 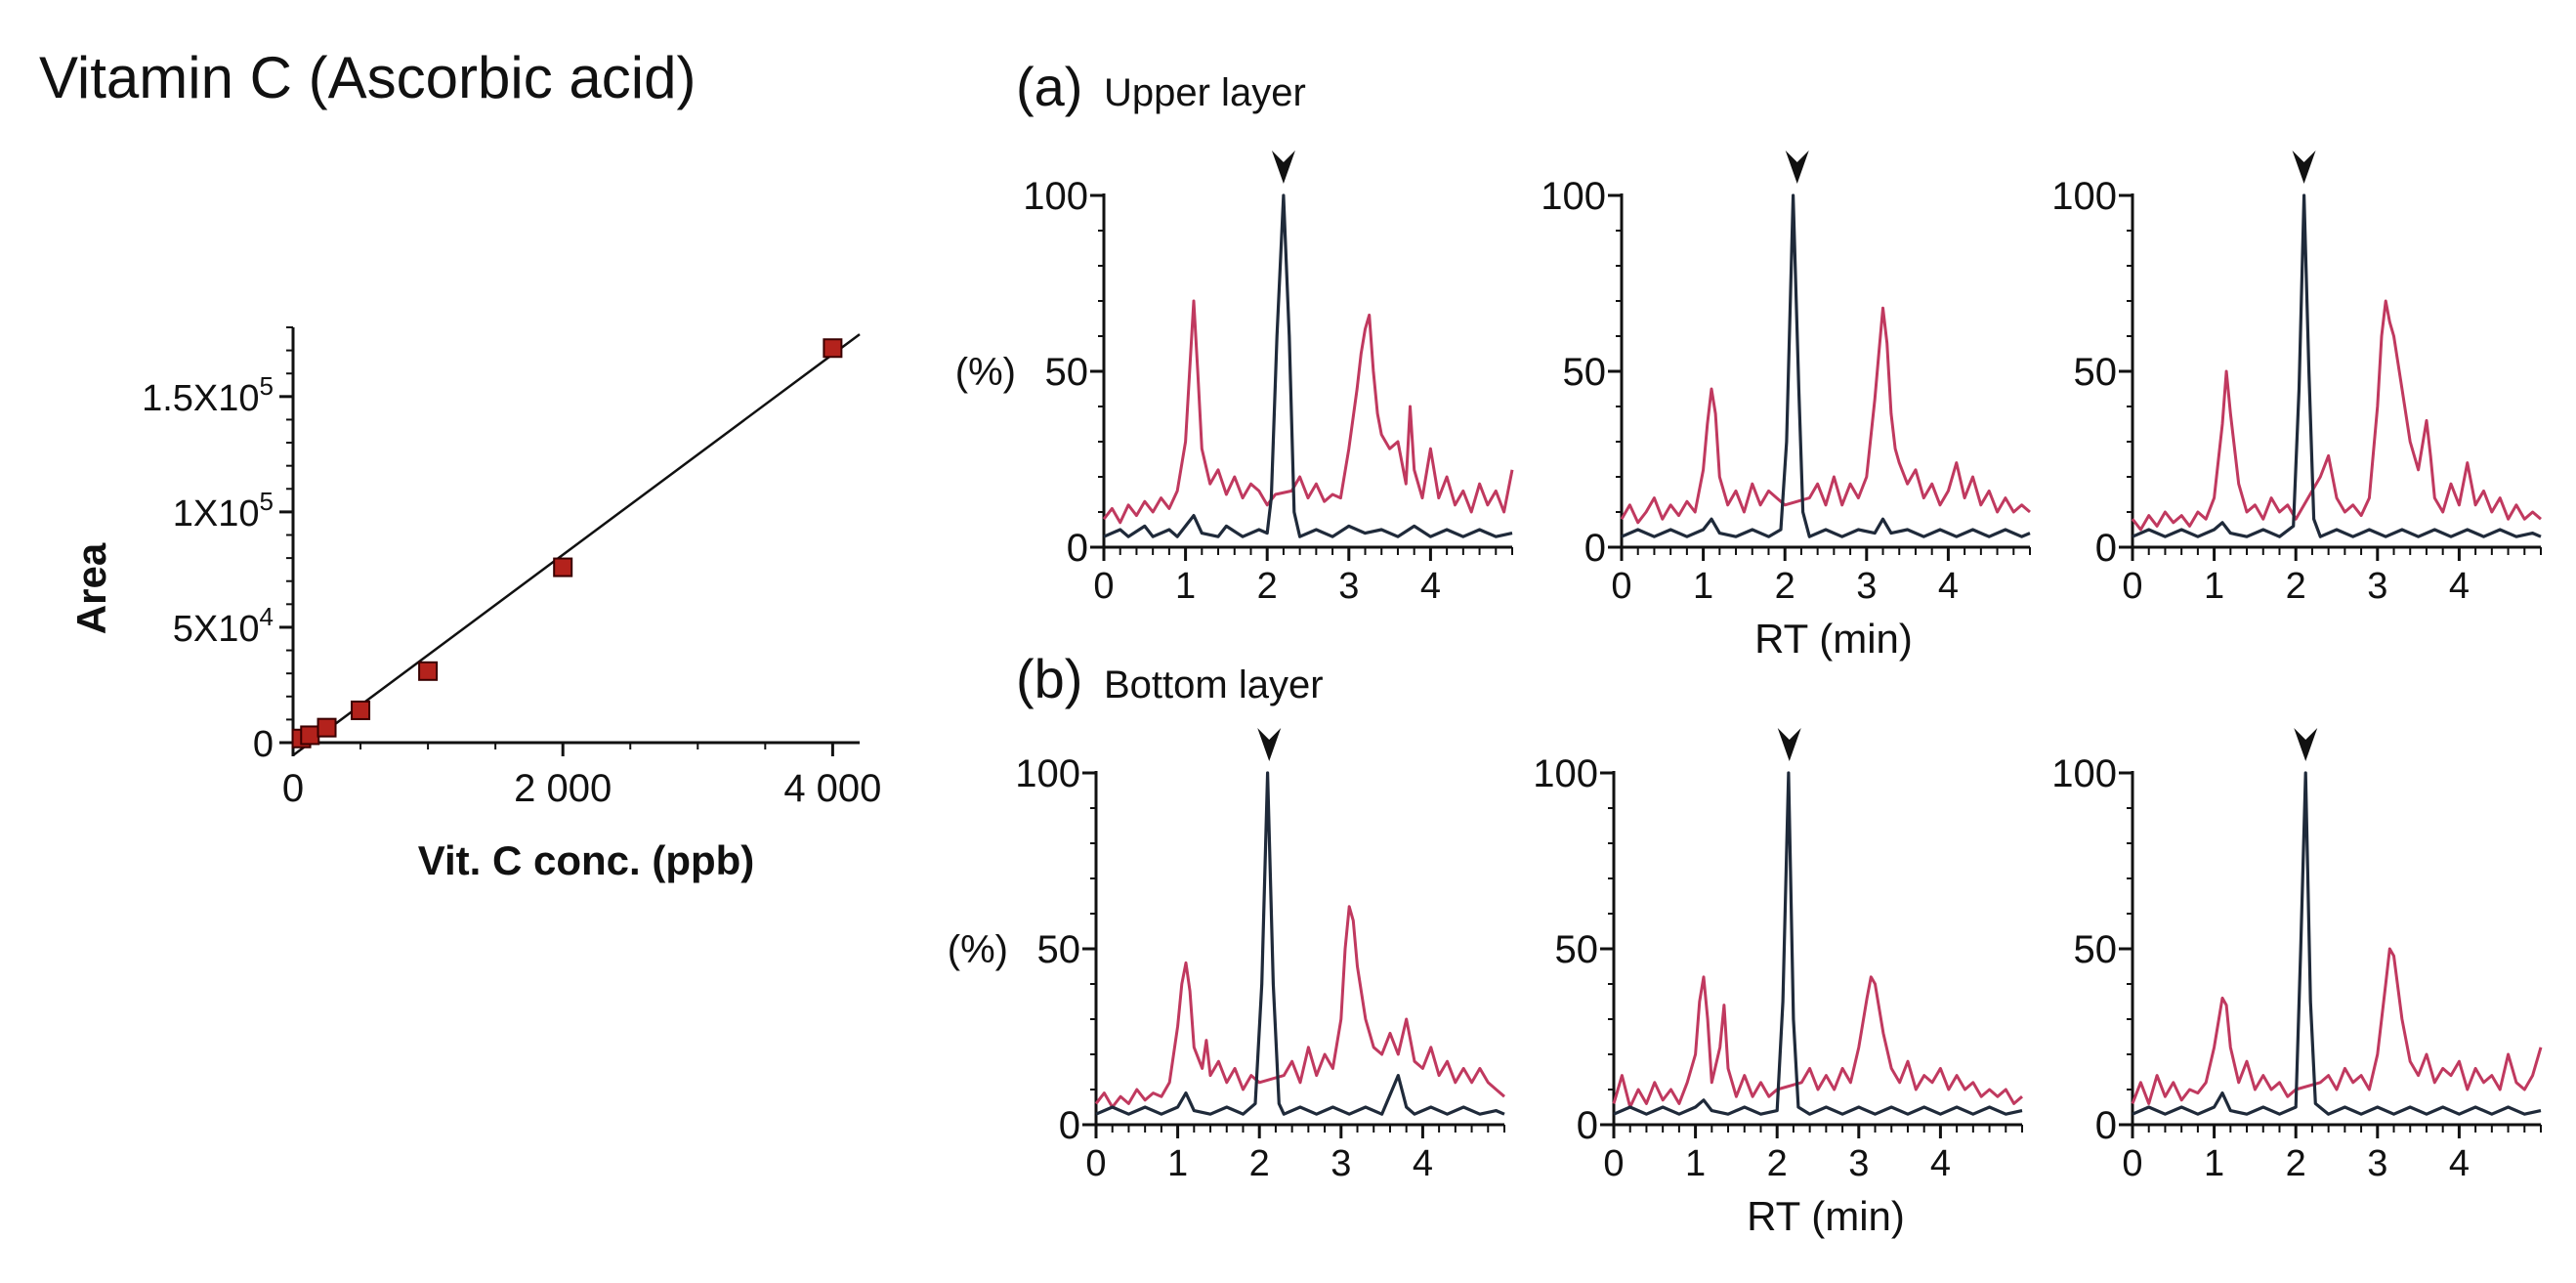 What do you see at coordinates (832, 788) in the screenshot?
I see `cal-x-tick-label: 4 000` at bounding box center [832, 788].